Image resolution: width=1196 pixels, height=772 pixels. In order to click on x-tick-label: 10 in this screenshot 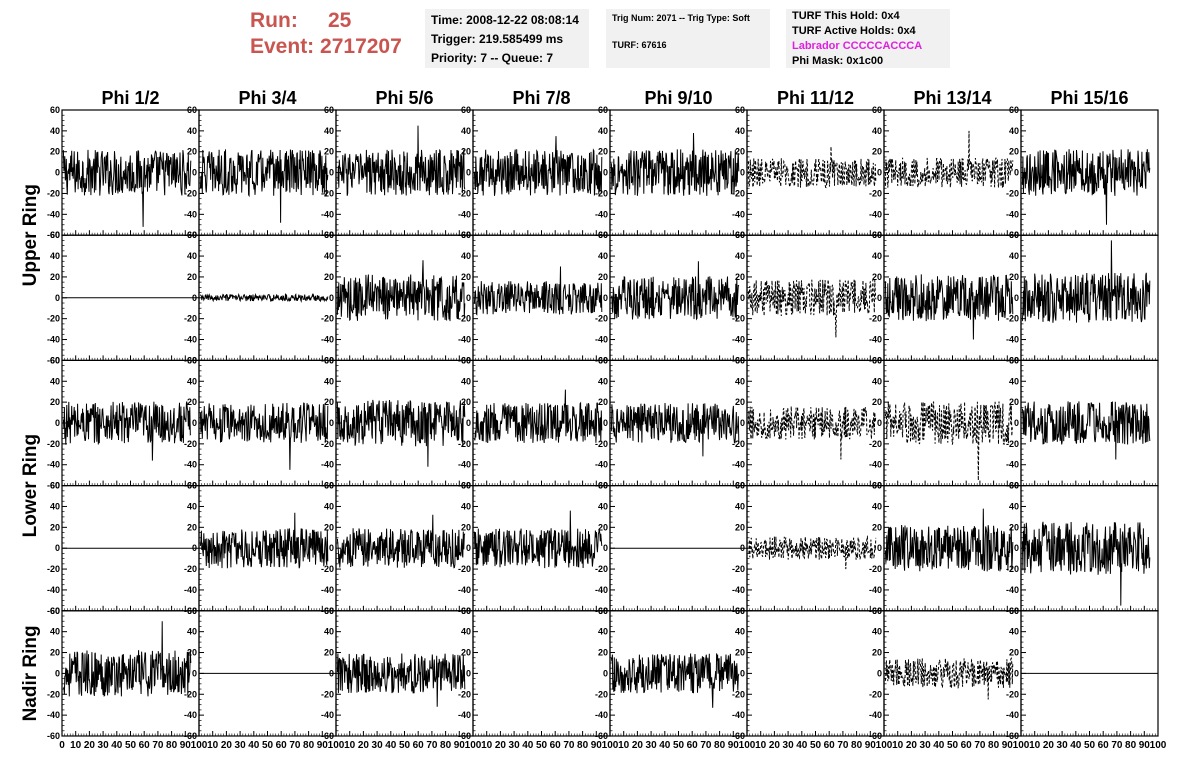, I will do `click(213, 745)`.